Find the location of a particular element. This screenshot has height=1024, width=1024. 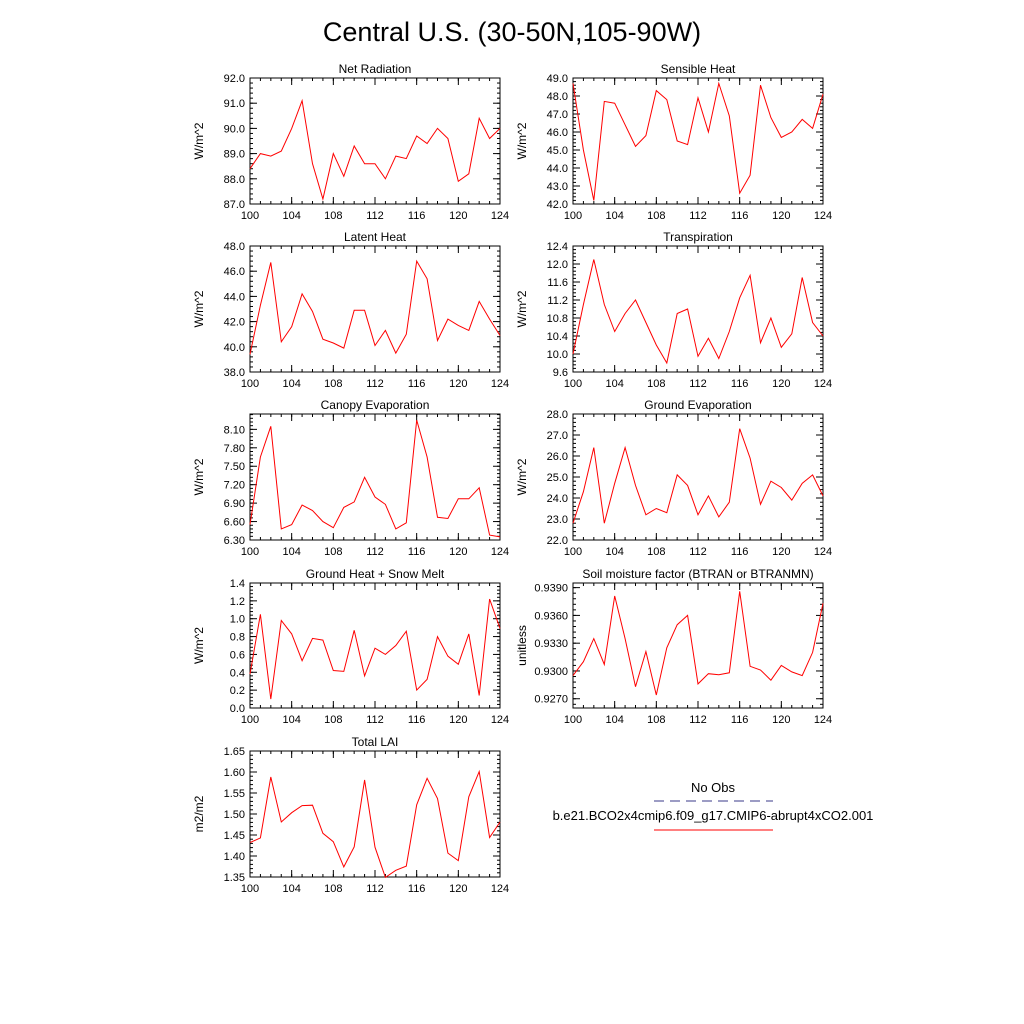

y-tick-label: 11.6 is located at coordinates (557, 283).